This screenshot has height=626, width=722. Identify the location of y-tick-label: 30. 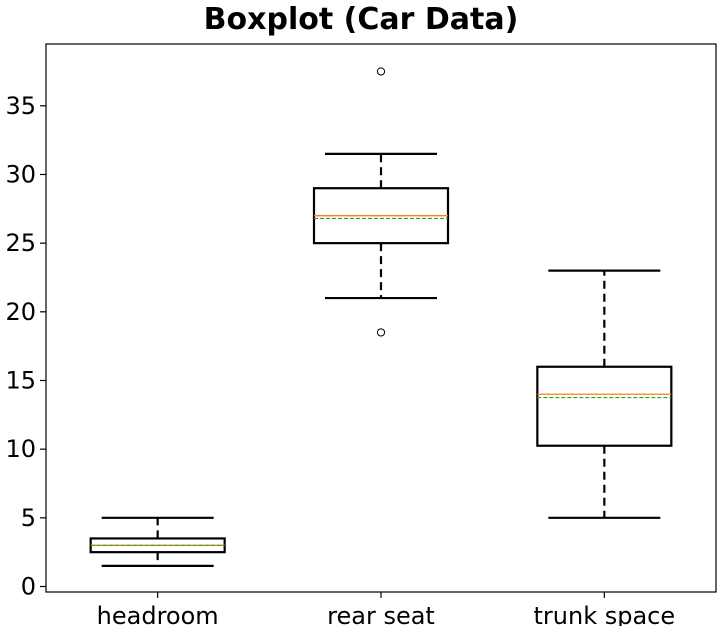
(20, 174).